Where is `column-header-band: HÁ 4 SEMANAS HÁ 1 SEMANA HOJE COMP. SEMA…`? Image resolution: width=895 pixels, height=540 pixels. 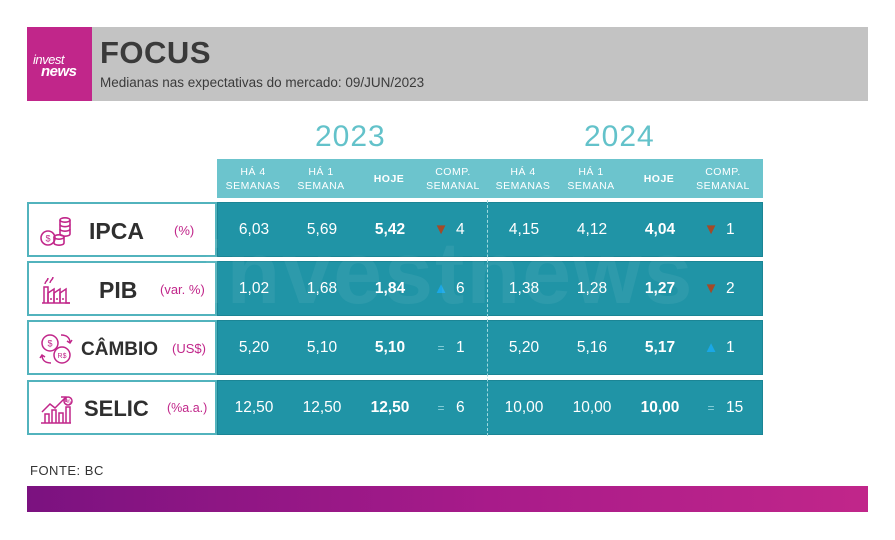
column-header-band: HÁ 4 SEMANAS HÁ 1 SEMANA HOJE COMP. SEMA… is located at coordinates (490, 178).